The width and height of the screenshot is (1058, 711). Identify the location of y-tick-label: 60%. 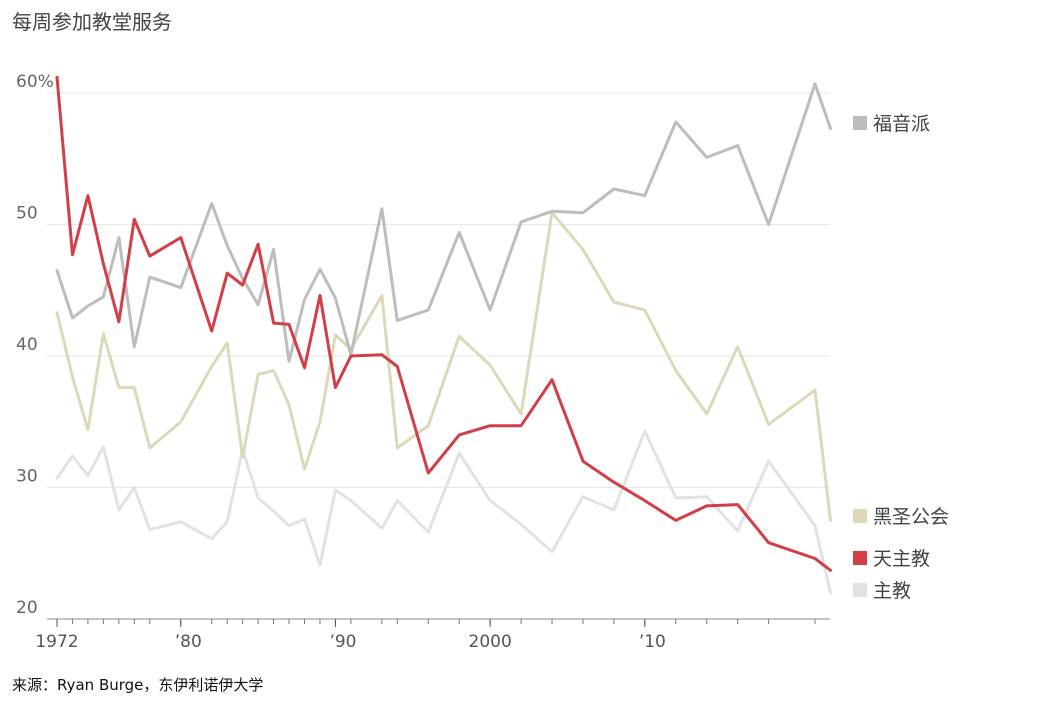
(35, 82).